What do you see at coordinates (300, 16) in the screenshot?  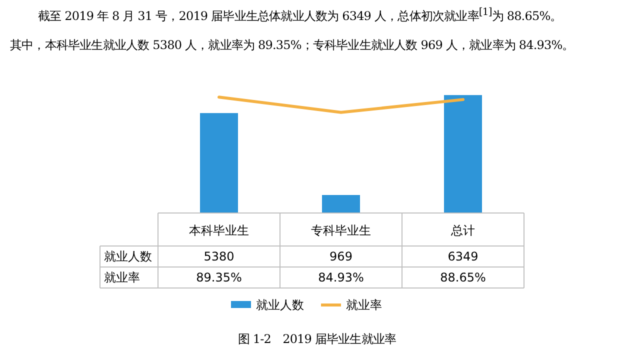 I see `text: 截至 2019 年 8 月 31 号，2019 届毕业生总体就业人数为 6349 人，总体初次就业率$^{[1]}$为 88.65%。` at bounding box center [300, 16].